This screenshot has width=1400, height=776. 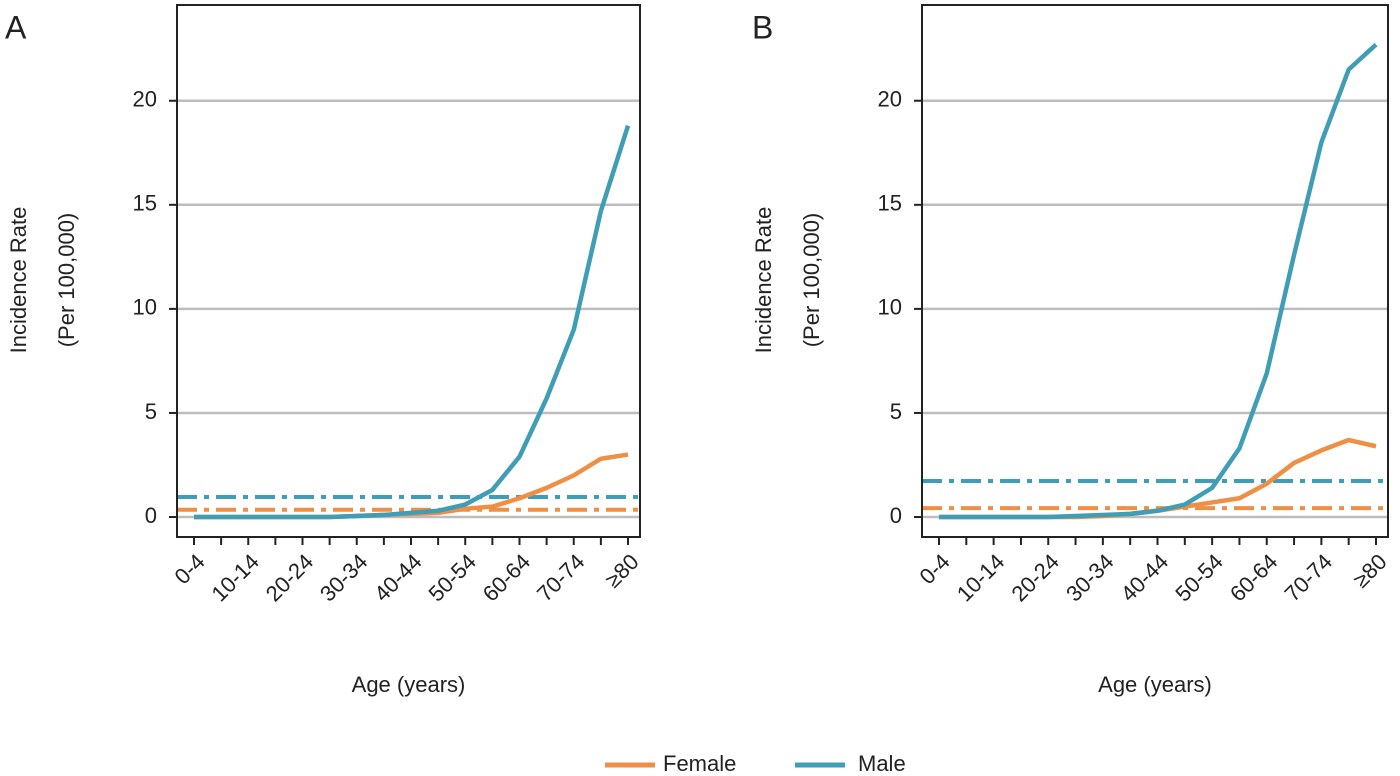 What do you see at coordinates (16, 27) in the screenshot?
I see `panel-label: A` at bounding box center [16, 27].